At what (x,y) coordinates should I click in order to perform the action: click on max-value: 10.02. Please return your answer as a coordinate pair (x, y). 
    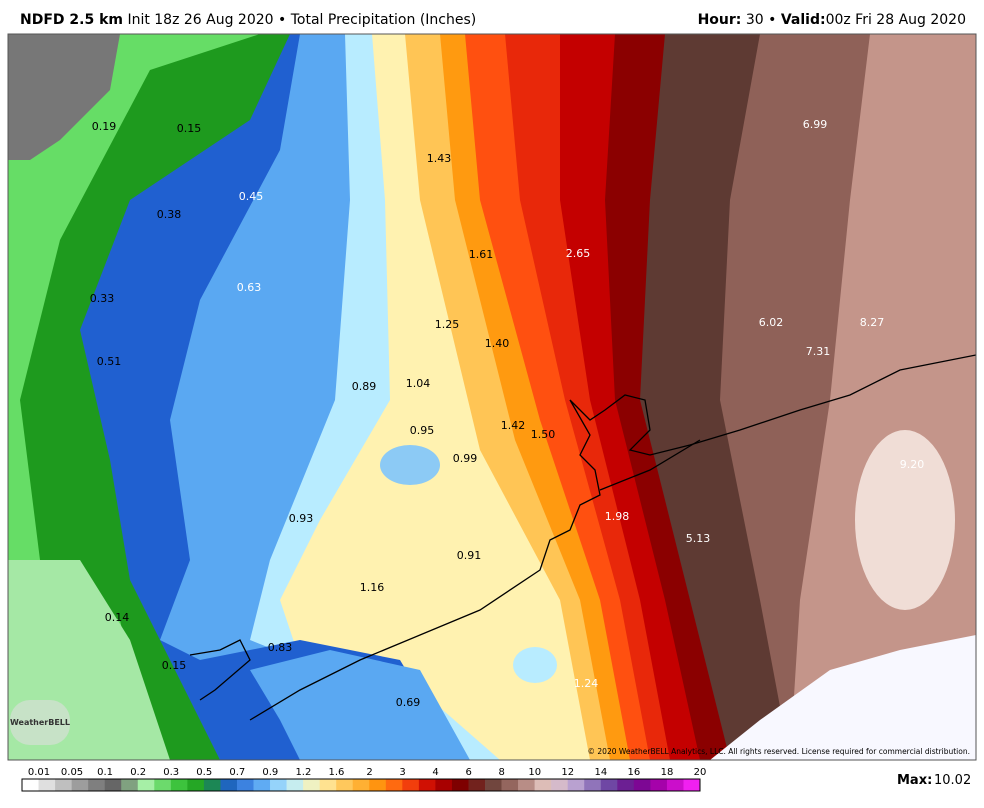
    Looking at the image, I should click on (952, 780).